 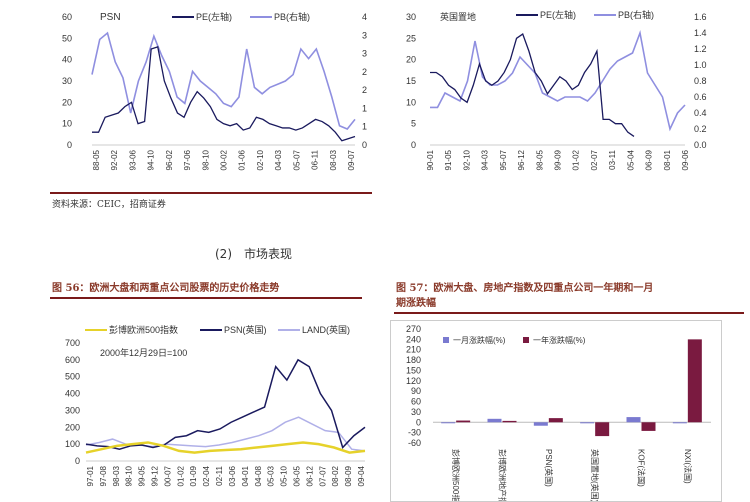 What do you see at coordinates (411, 17) in the screenshot?
I see `left-tick: 30` at bounding box center [411, 17].